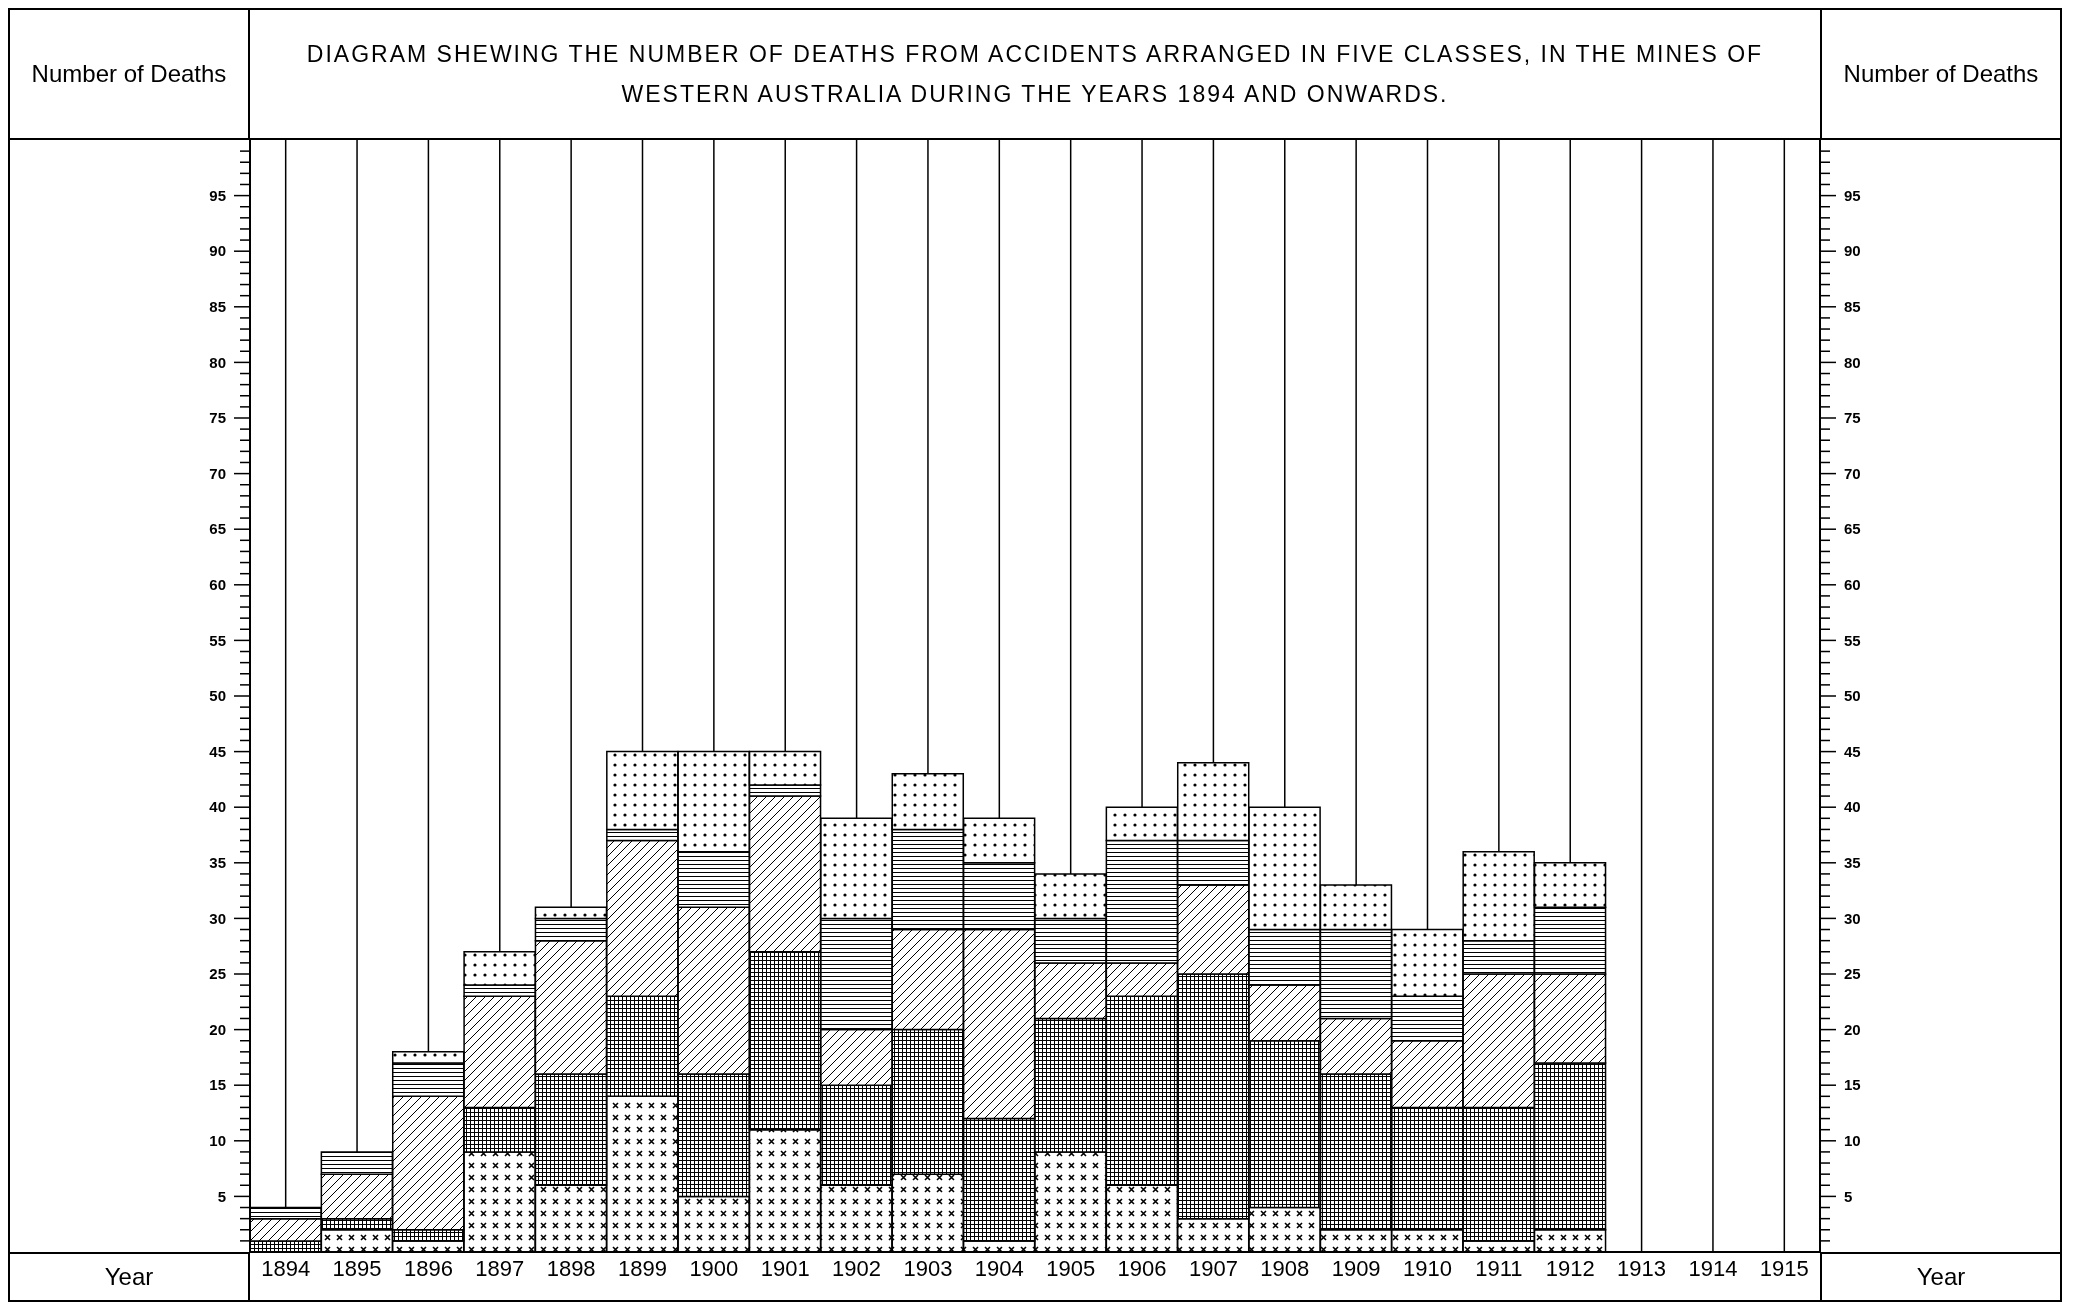 The height and width of the screenshot is (1306, 2077). Describe the element at coordinates (1071, 1268) in the screenshot. I see `x-tick-label: 1905` at that location.